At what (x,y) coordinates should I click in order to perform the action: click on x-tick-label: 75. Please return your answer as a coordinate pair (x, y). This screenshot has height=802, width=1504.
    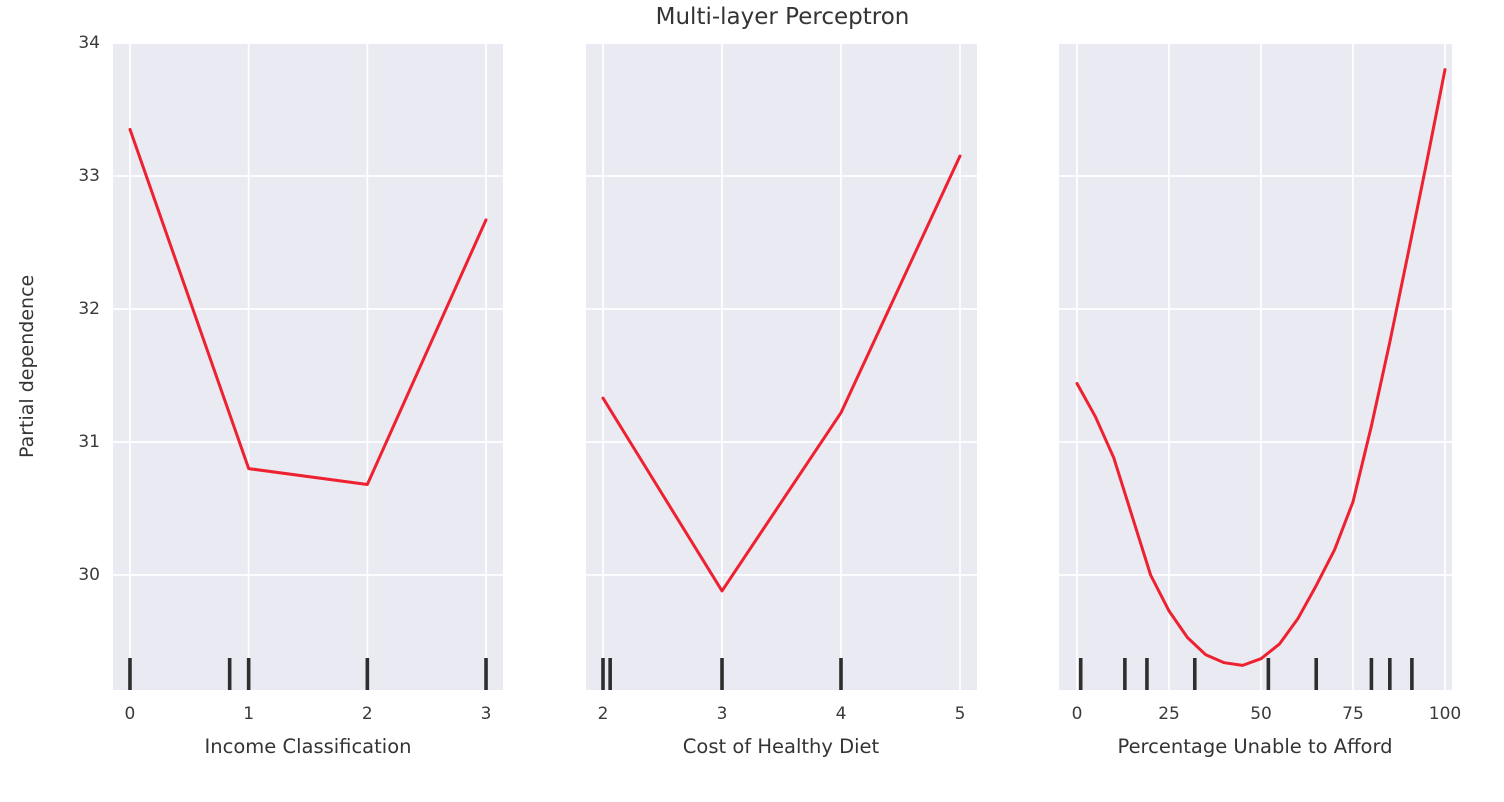
    Looking at the image, I should click on (1353, 714).